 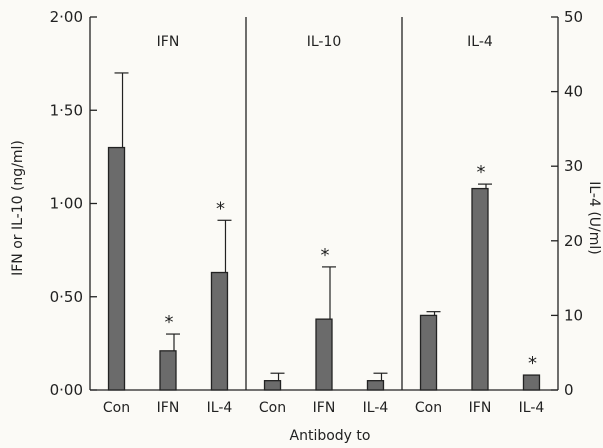 I want to click on x-axis-label: Antibody to, so click(x=330, y=436).